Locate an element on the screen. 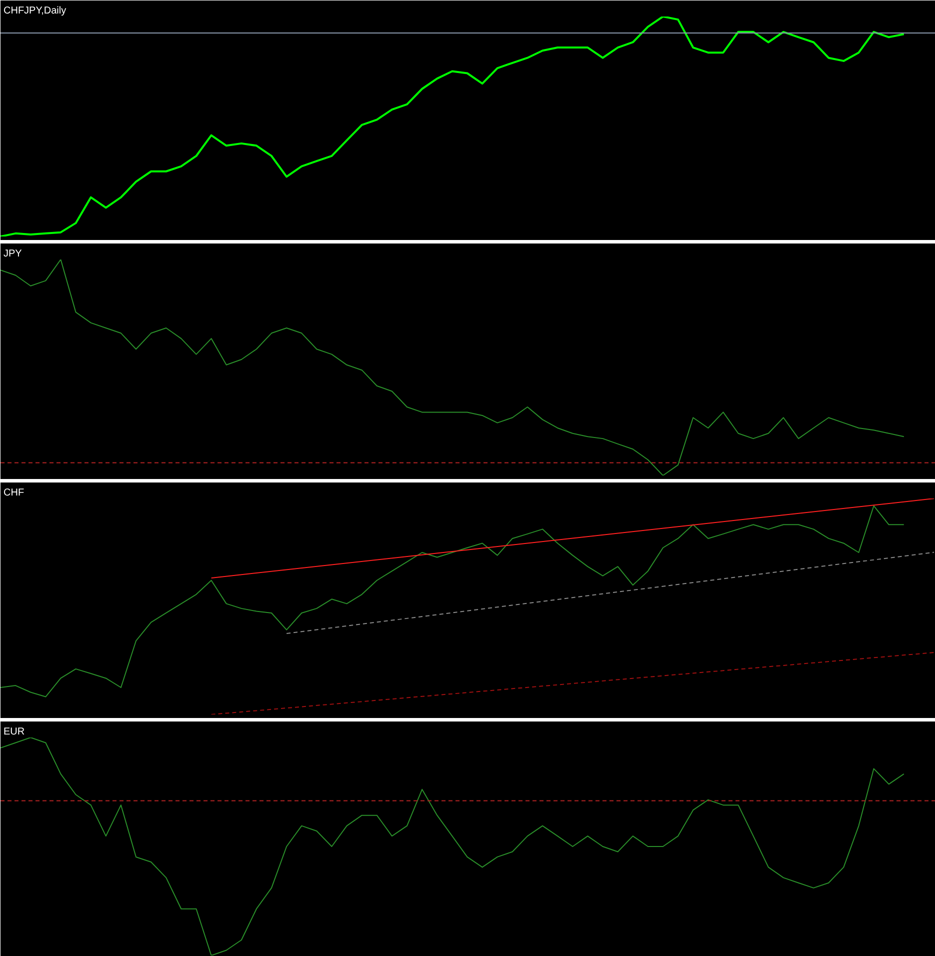 Image resolution: width=935 pixels, height=956 pixels. chart-title: EUR is located at coordinates (14, 732).